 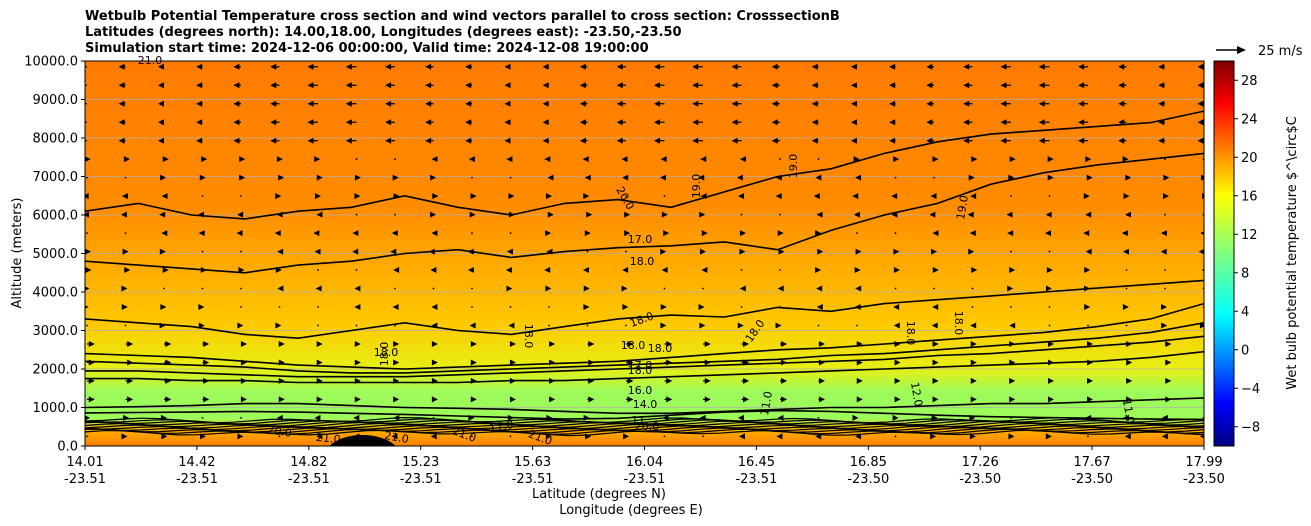 What do you see at coordinates (599, 494) in the screenshot?
I see `x-axis-label-lat: Latitude (degrees N)` at bounding box center [599, 494].